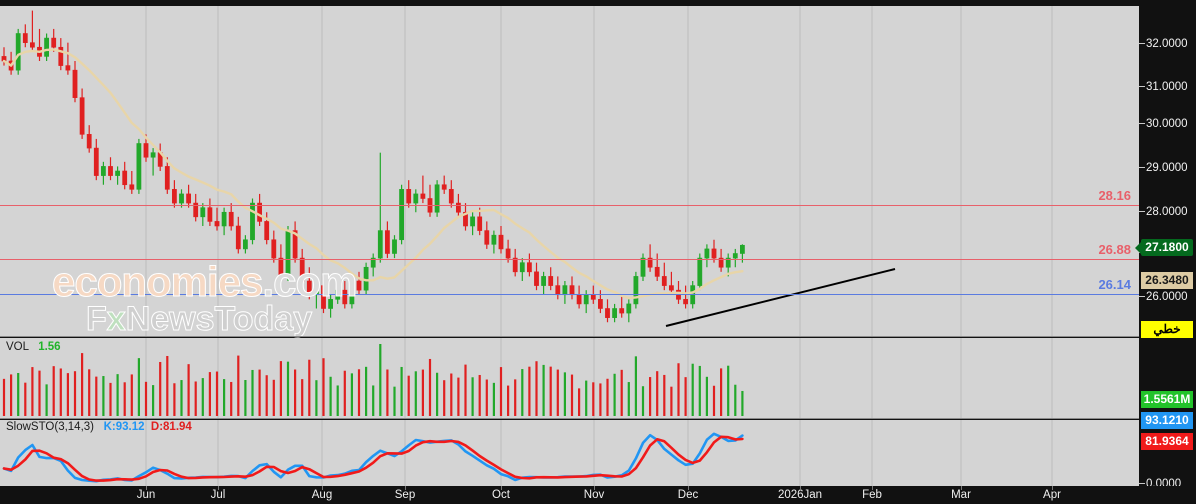  Describe the element at coordinates (961, 495) in the screenshot. I see `time-axis-label: Mar` at that location.